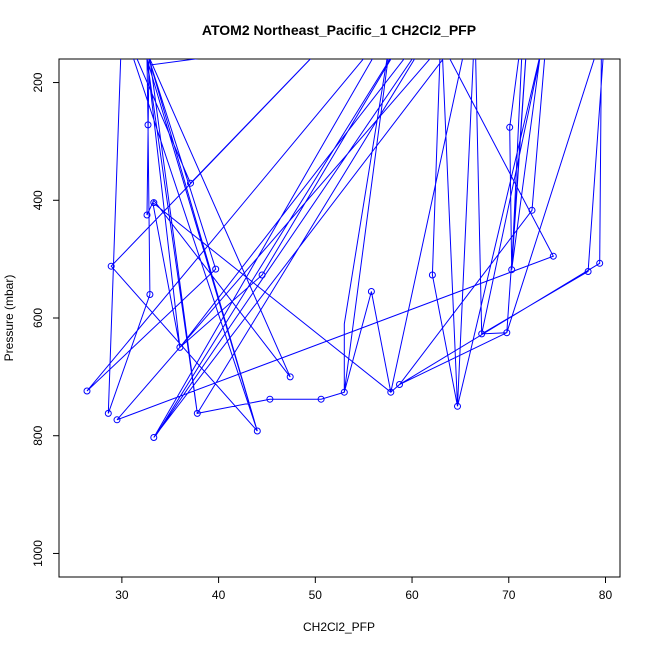 The image size is (650, 650). What do you see at coordinates (38, 318) in the screenshot?
I see `y-tick-label: 600` at bounding box center [38, 318].